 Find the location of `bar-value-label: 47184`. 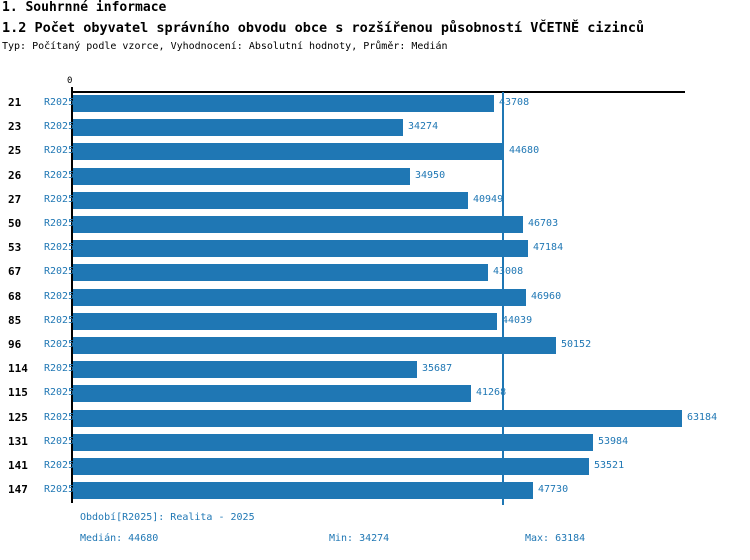

bar-value-label: 47184 is located at coordinates (548, 248).